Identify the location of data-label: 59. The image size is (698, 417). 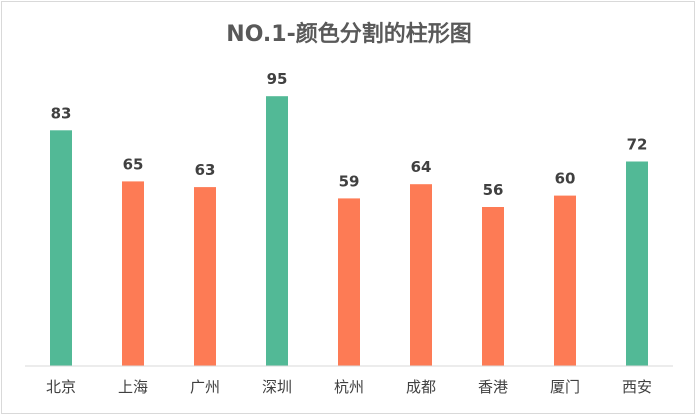
(349, 181).